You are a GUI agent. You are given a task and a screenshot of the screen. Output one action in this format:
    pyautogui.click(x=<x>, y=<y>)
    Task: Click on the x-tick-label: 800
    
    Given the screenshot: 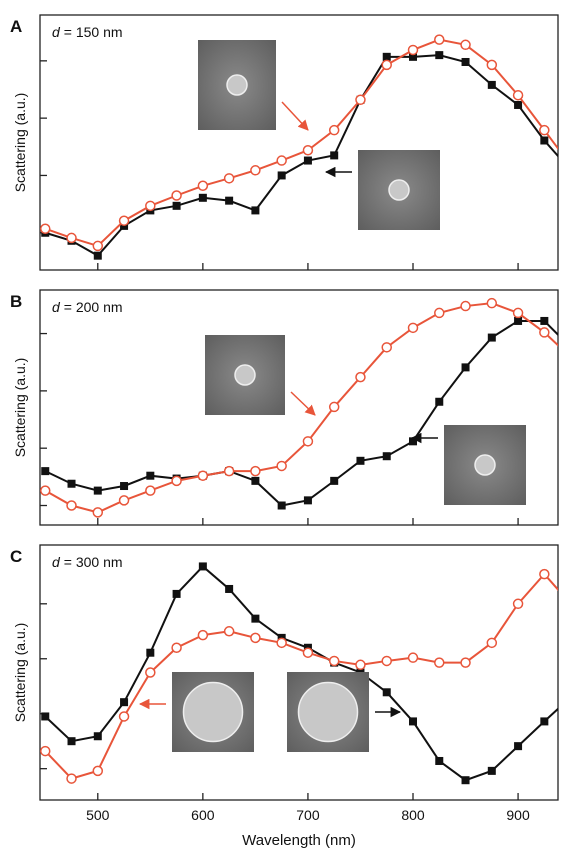 What is the action you would take?
    pyautogui.click(x=413, y=815)
    